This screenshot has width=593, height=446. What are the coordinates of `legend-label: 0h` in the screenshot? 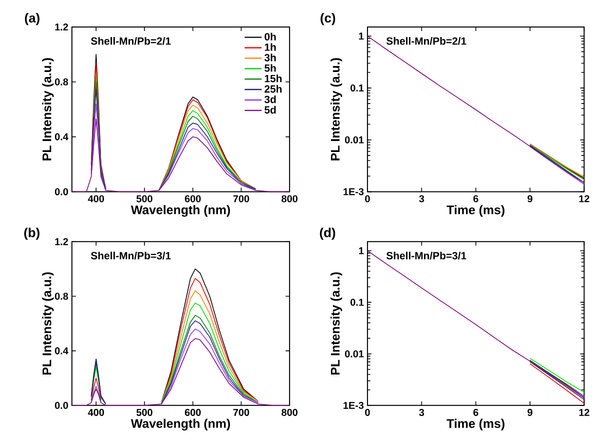 It's located at (270, 36).